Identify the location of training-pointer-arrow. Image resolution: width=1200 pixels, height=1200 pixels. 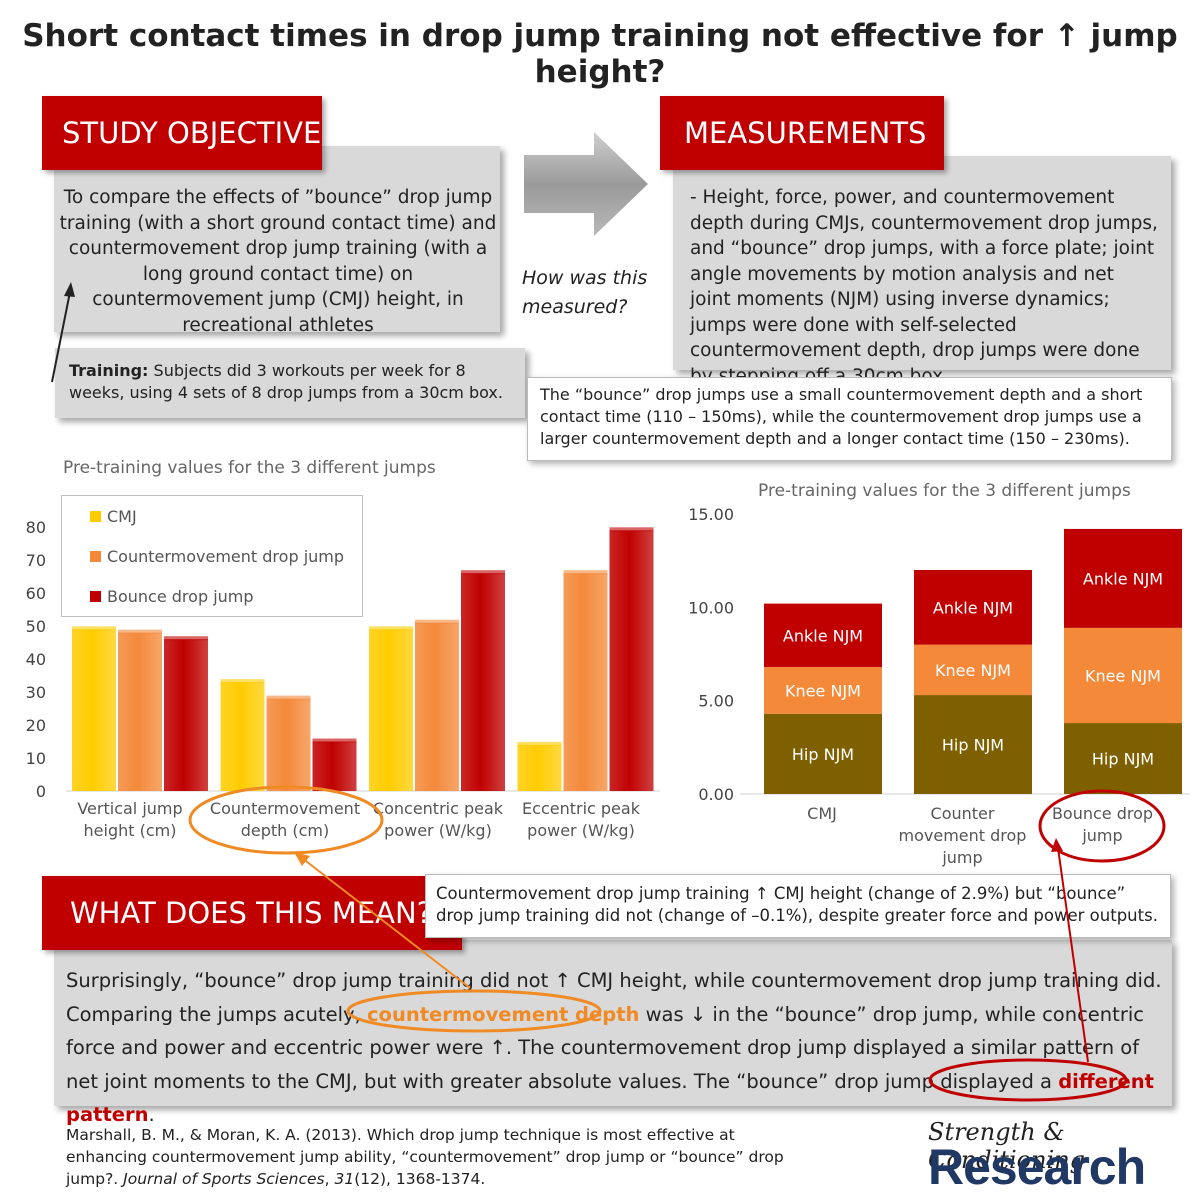
(63, 332).